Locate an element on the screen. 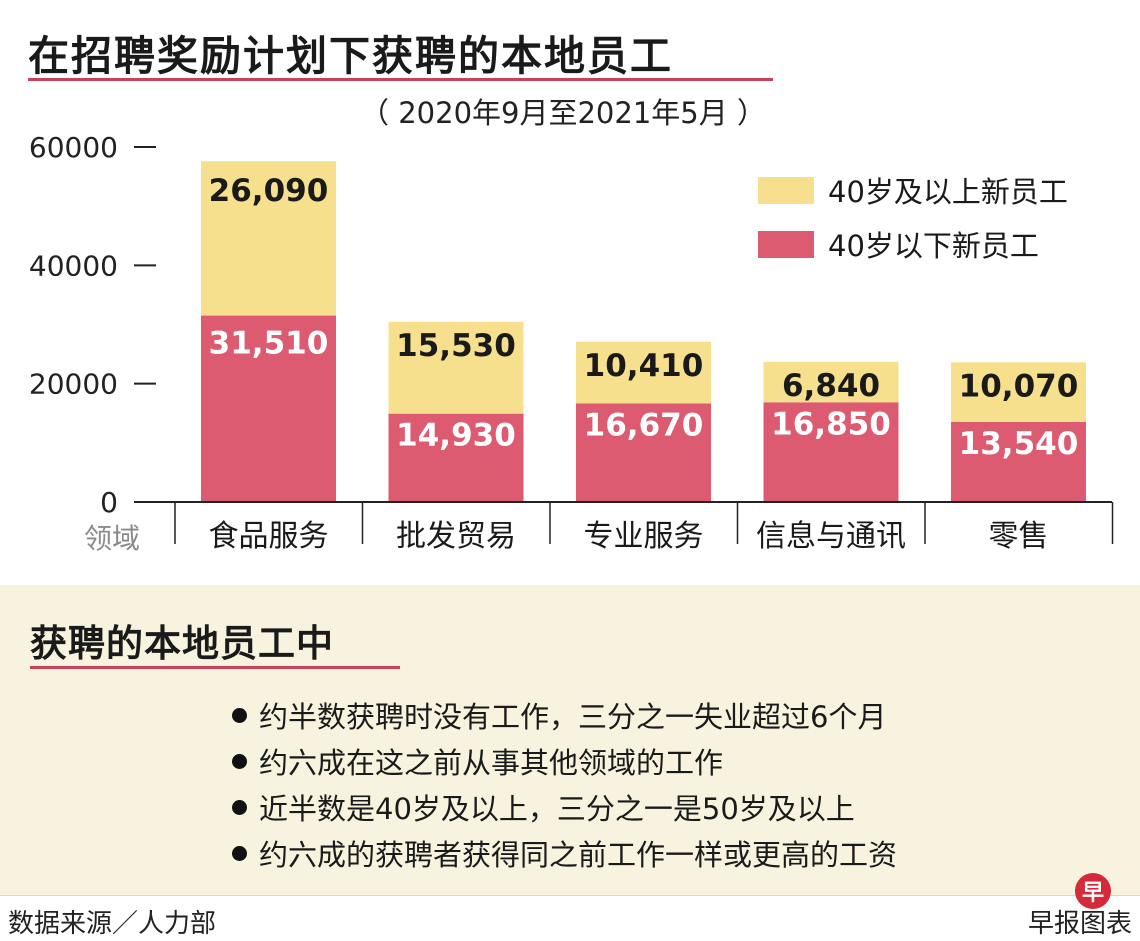  data-label-under40: 13,540 is located at coordinates (1019, 444).